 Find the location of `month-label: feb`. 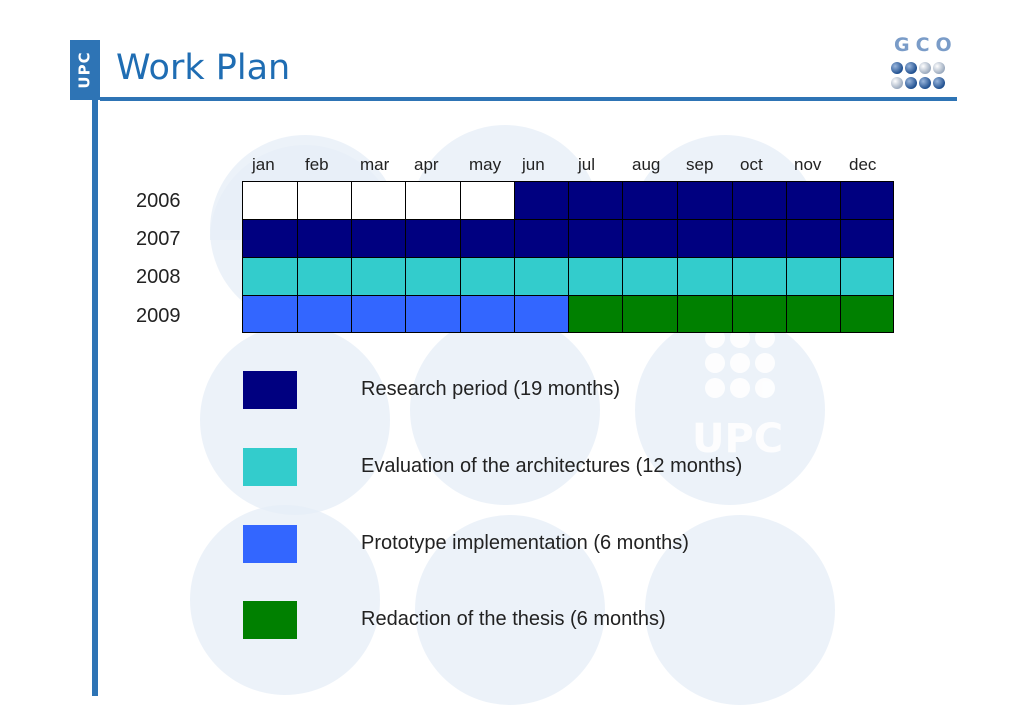

month-label: feb is located at coordinates (317, 164).